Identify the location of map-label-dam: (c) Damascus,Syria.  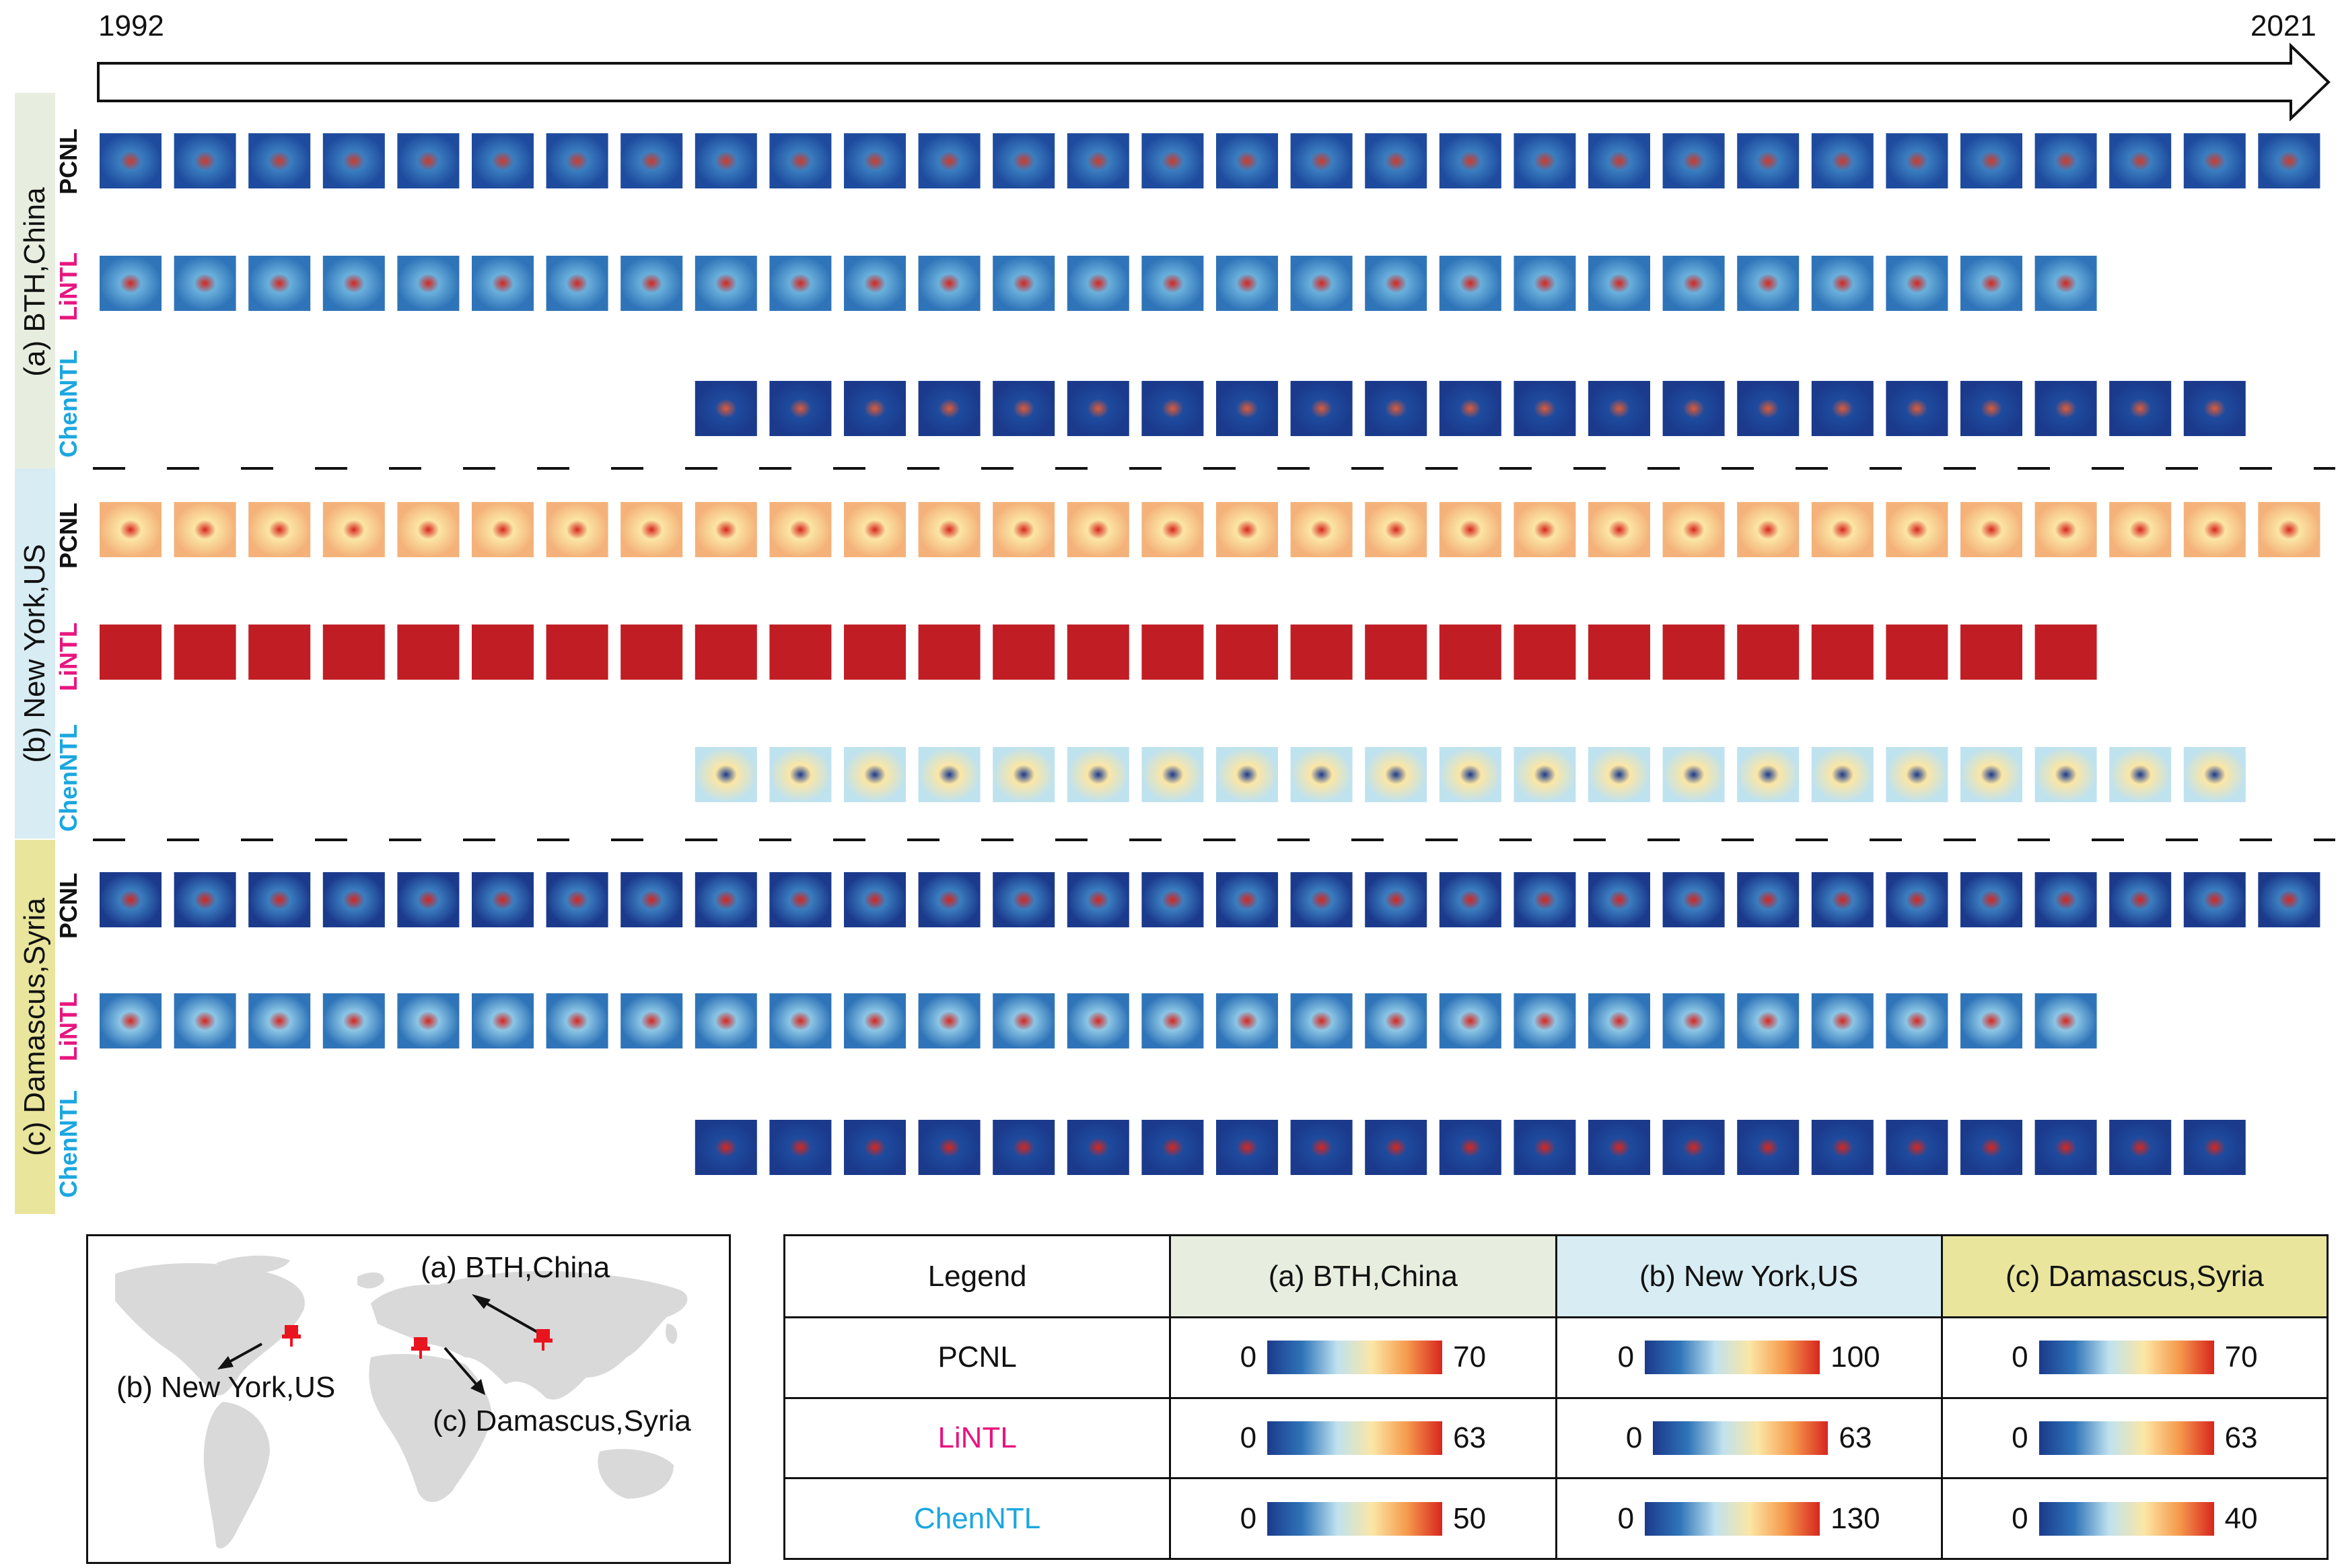
(562, 1420).